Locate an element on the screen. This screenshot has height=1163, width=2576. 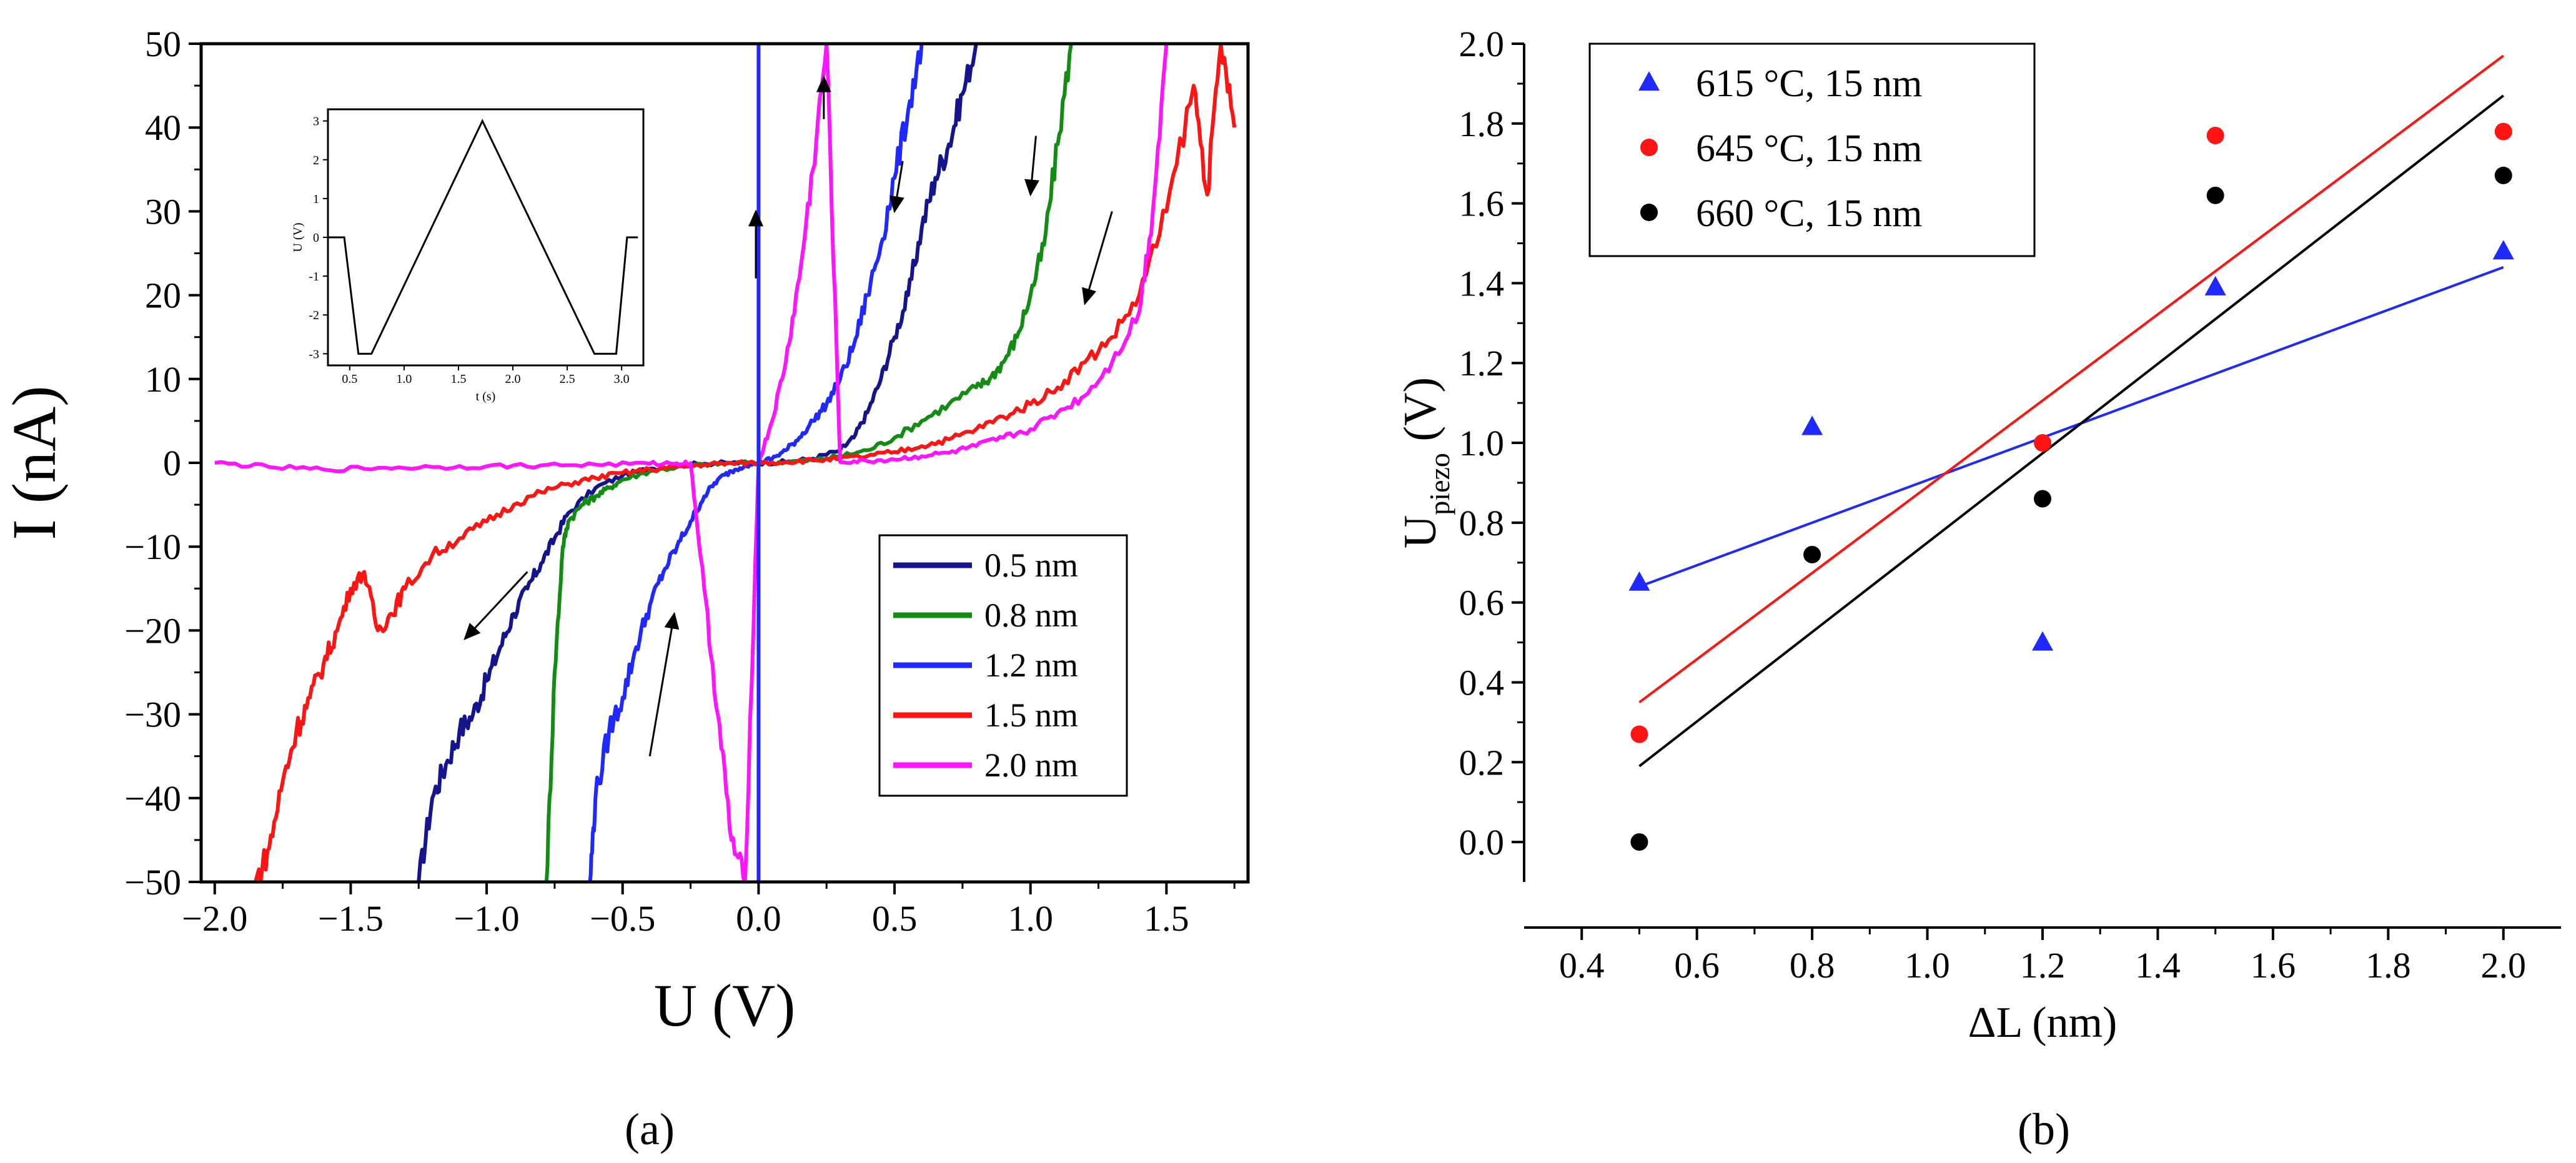
legend-label: 2.0 nm is located at coordinates (1031, 765).